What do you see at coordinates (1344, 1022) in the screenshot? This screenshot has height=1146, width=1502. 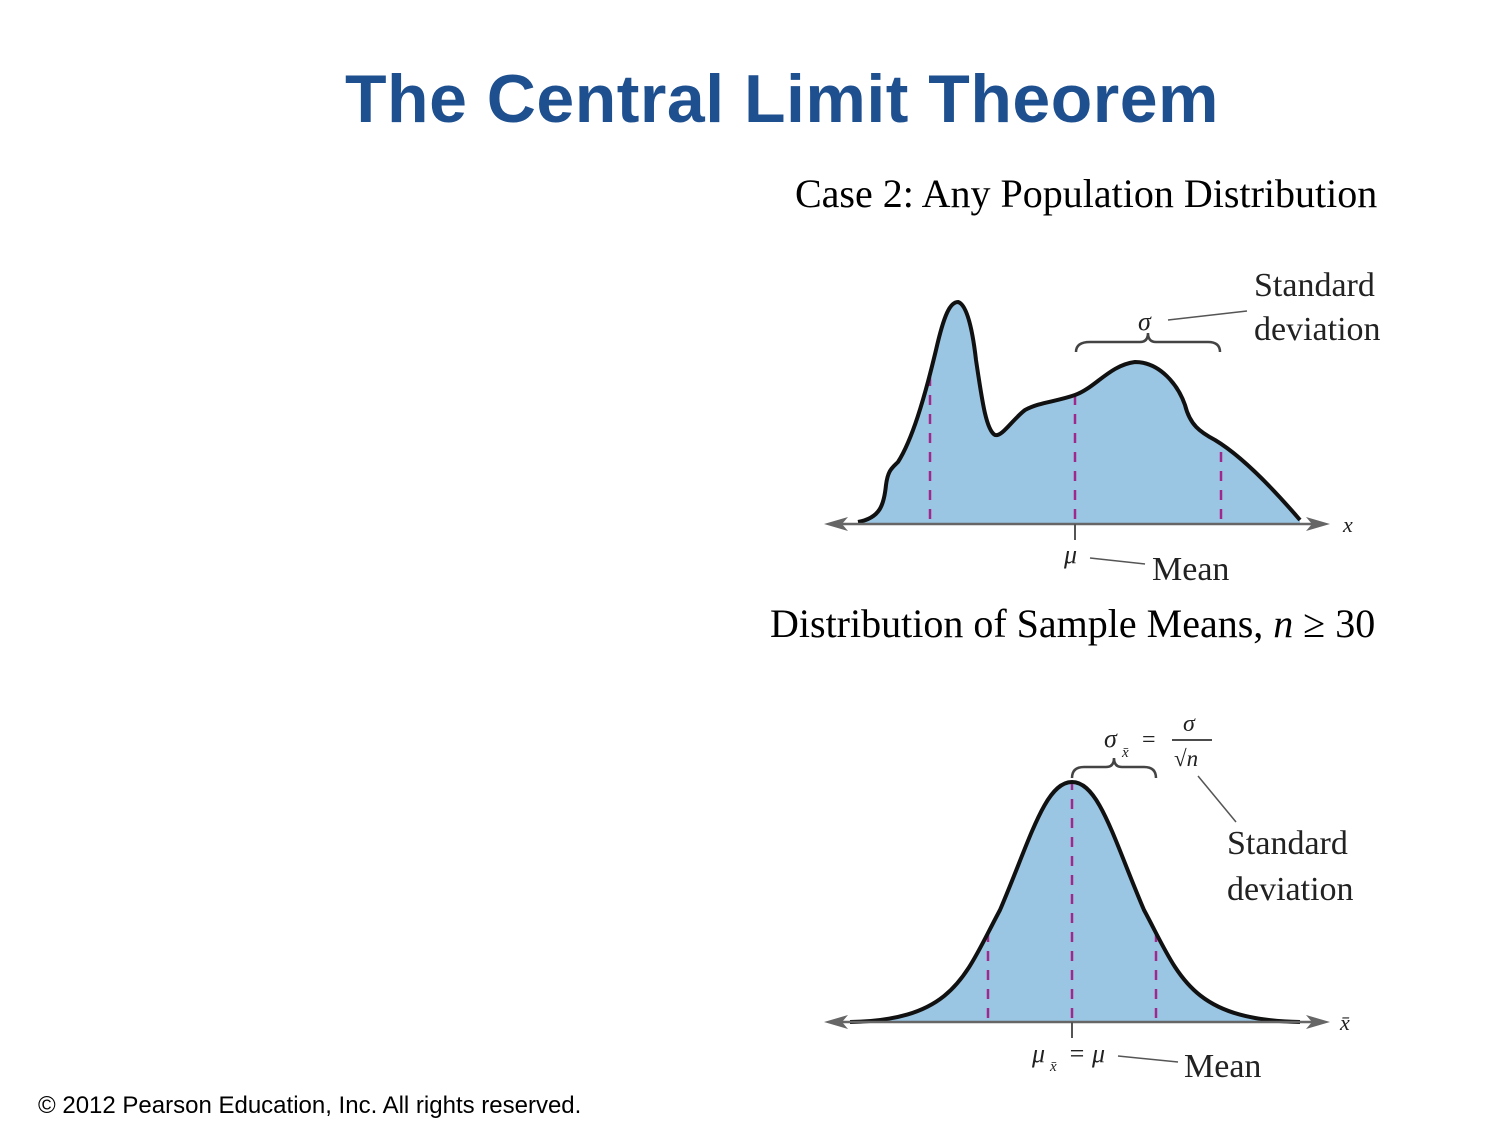 I see `sampling-axis-label: x̄` at bounding box center [1344, 1022].